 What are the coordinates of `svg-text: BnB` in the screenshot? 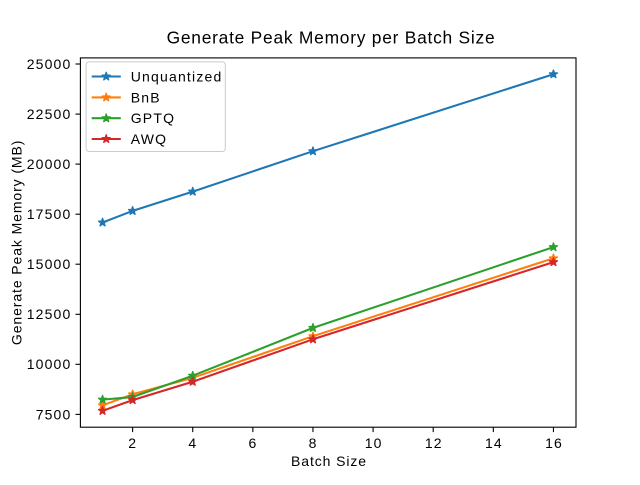 It's located at (146, 97).